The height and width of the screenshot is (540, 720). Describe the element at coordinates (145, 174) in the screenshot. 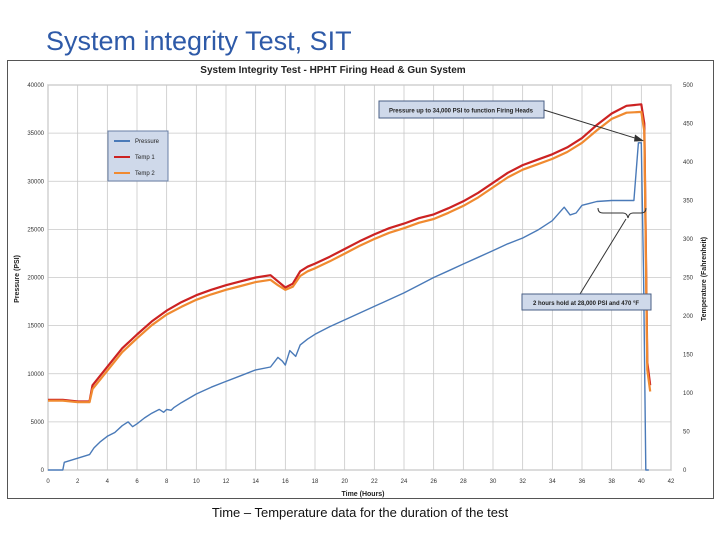

I see `legend-label: Temp 2` at that location.